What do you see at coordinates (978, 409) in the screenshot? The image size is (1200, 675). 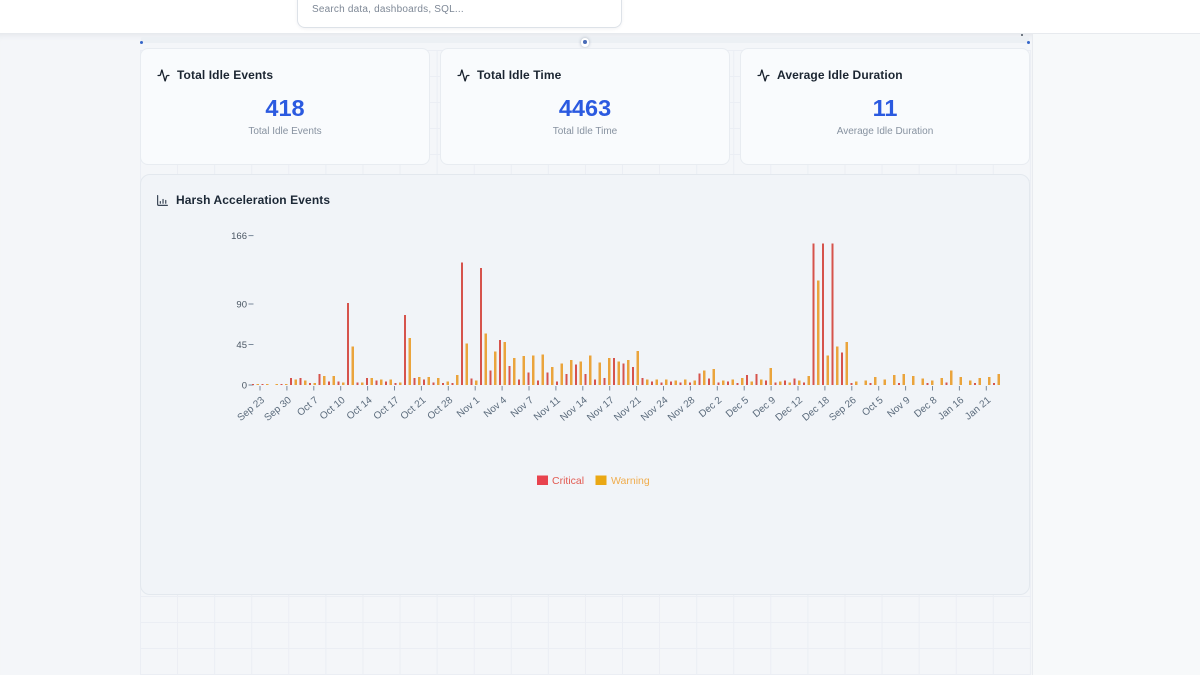 I see `svg-text: Jan 21` at bounding box center [978, 409].